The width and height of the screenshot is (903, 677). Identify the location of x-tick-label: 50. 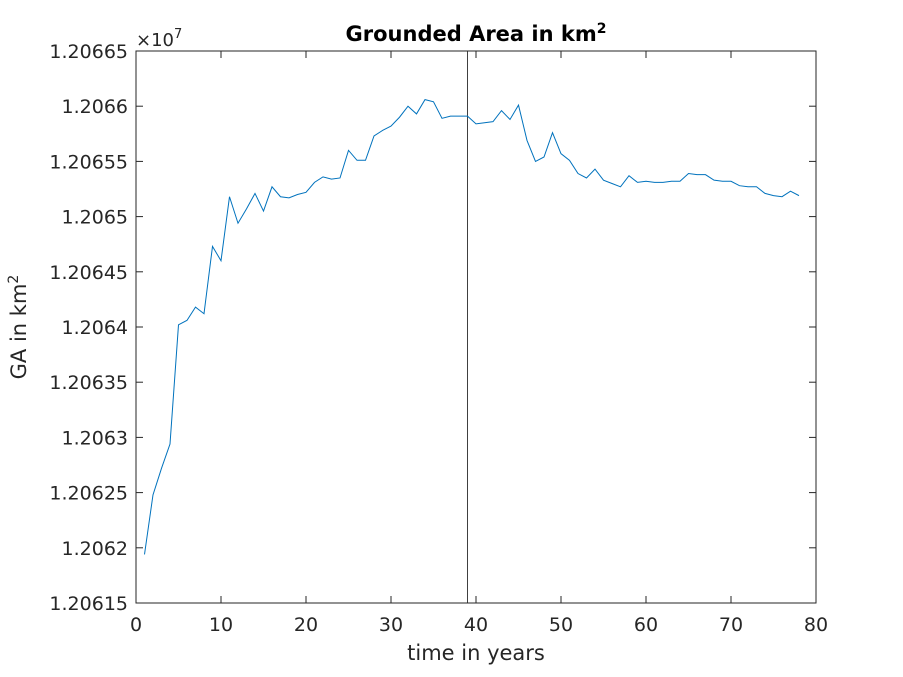
(561, 625).